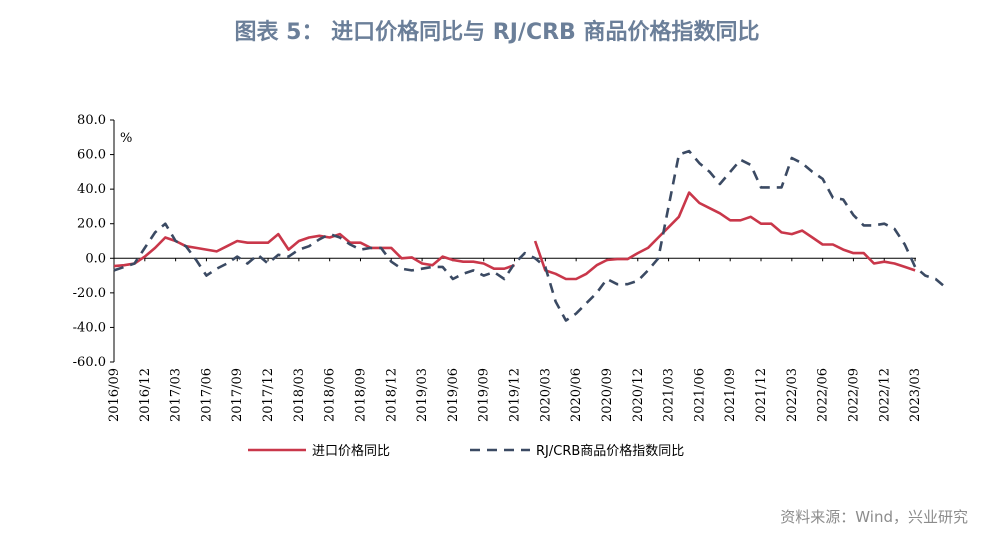  What do you see at coordinates (823, 395) in the screenshot?
I see `x-tick-label: 2022/06` at bounding box center [823, 395].